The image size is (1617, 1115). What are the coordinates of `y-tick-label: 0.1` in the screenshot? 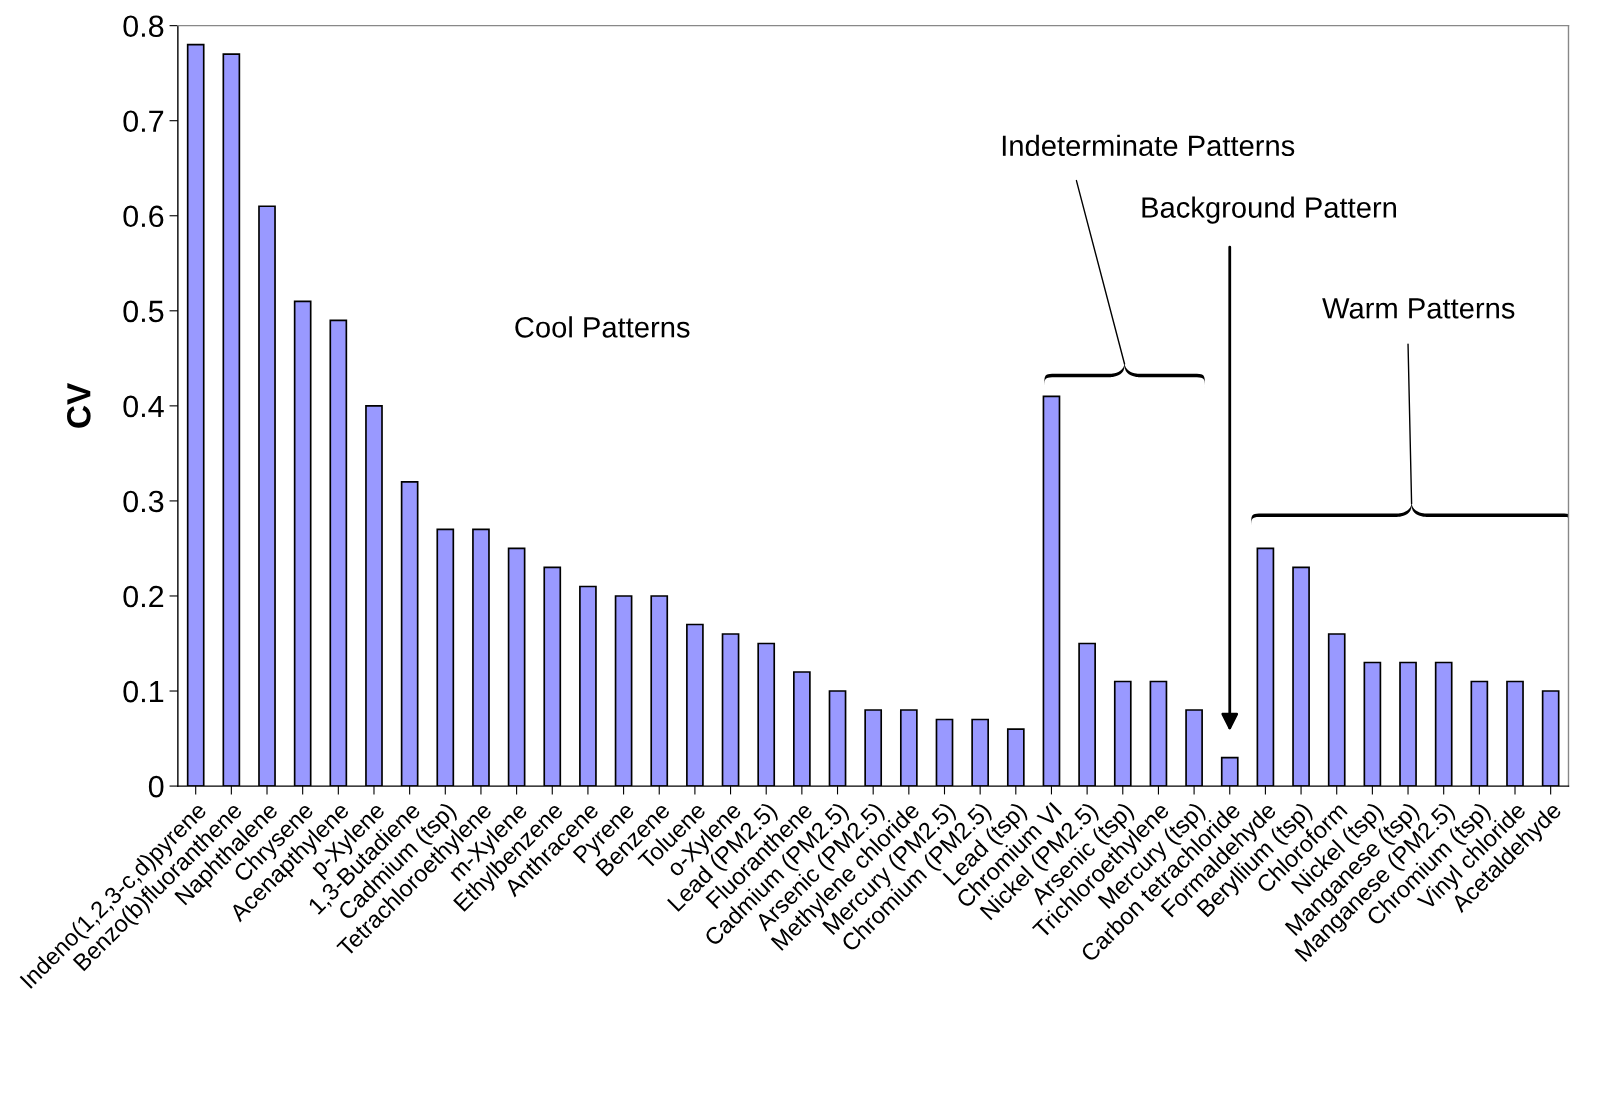 It's located at (143, 691).